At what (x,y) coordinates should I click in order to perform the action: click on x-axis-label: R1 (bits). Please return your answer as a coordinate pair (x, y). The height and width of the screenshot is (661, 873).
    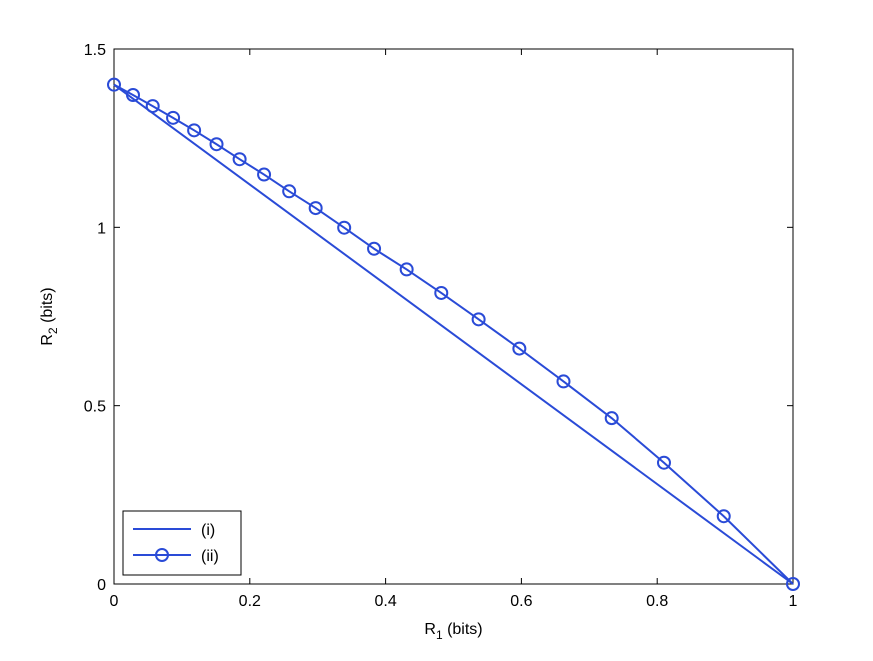
    Looking at the image, I should click on (453, 631).